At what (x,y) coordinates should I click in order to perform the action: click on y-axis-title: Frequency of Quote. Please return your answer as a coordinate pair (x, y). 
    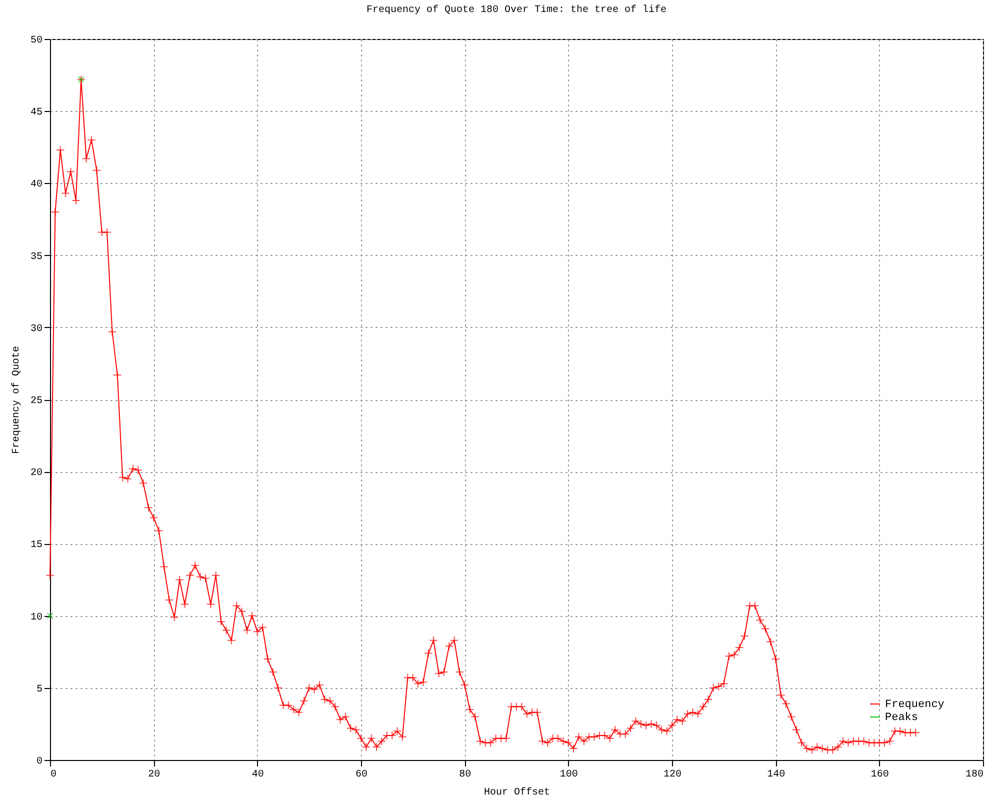
    Looking at the image, I should click on (16, 400).